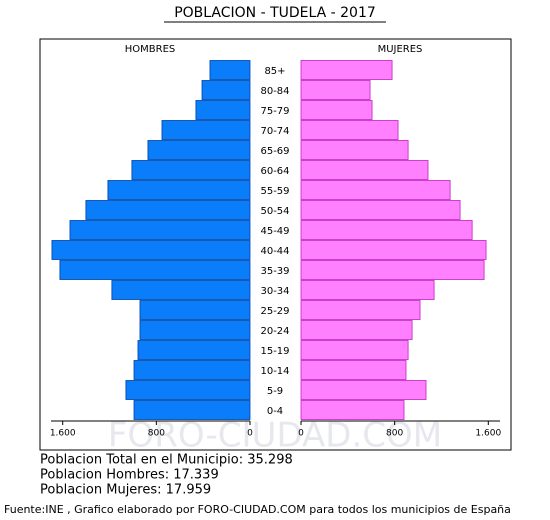 The height and width of the screenshot is (520, 550). What do you see at coordinates (274, 371) in the screenshot?
I see `category-label: 10-14` at bounding box center [274, 371].